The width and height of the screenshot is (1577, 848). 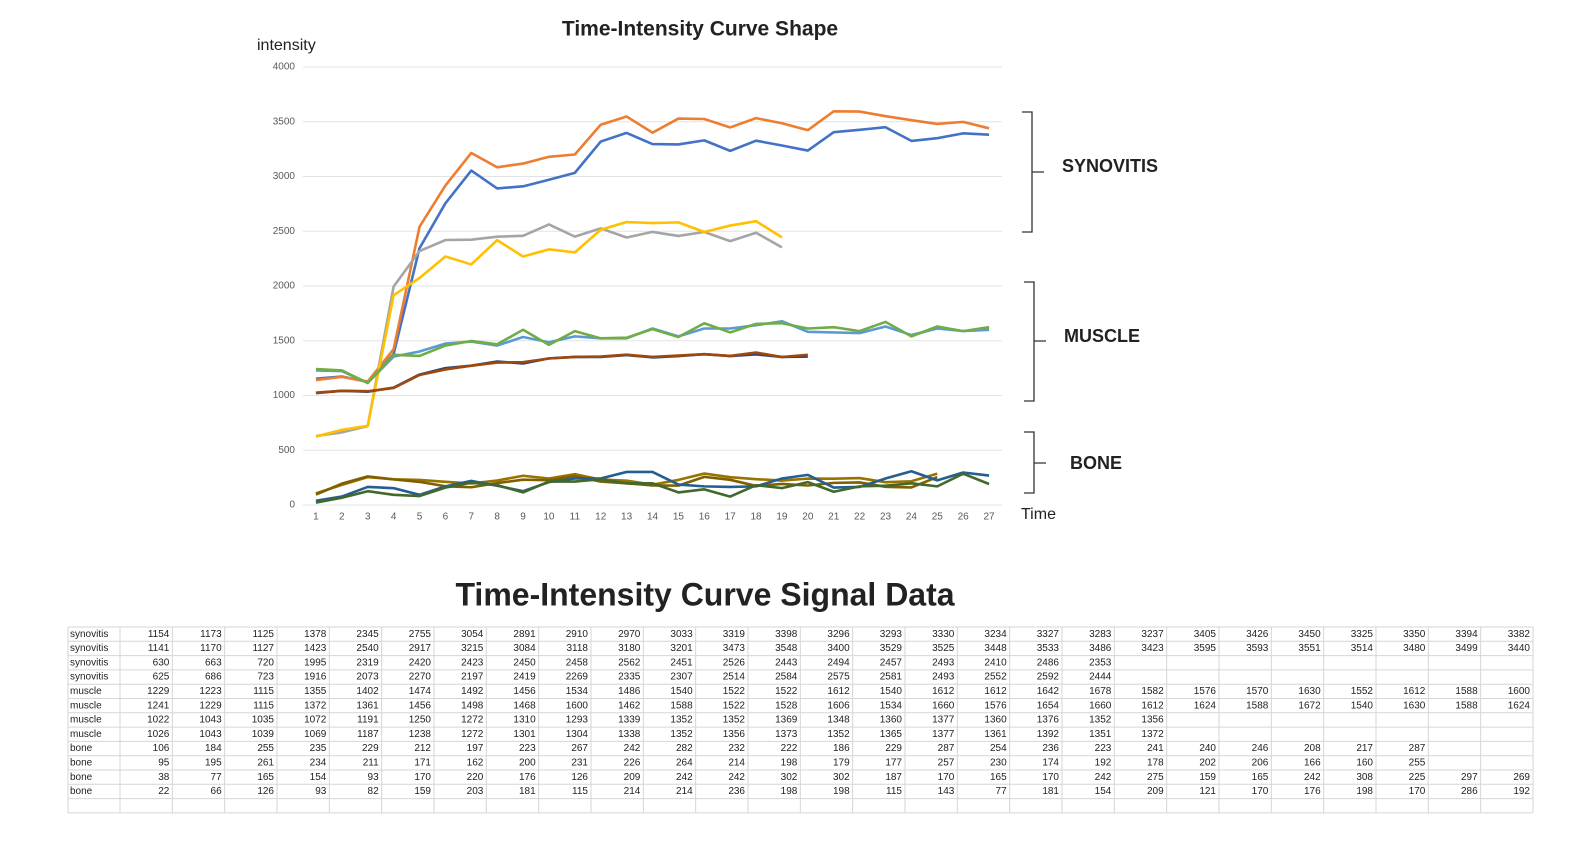 What do you see at coordinates (736, 791) in the screenshot?
I see `table-cell: 236` at bounding box center [736, 791].